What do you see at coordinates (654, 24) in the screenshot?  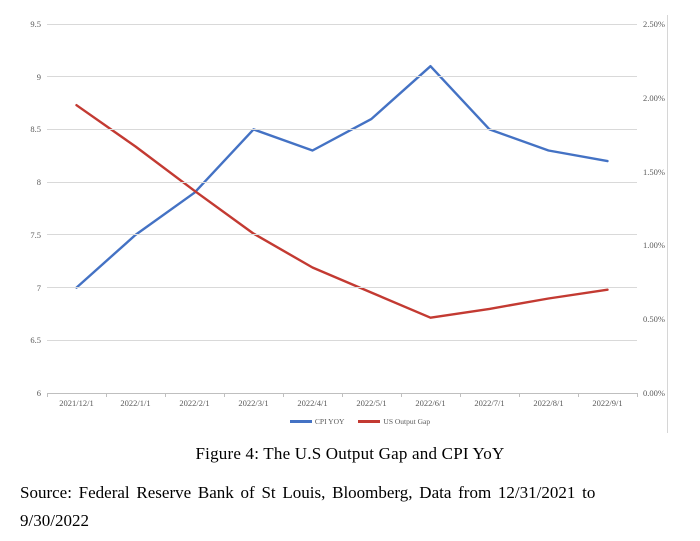 I see `y-axis-right-tick-label: 2.50%` at bounding box center [654, 24].